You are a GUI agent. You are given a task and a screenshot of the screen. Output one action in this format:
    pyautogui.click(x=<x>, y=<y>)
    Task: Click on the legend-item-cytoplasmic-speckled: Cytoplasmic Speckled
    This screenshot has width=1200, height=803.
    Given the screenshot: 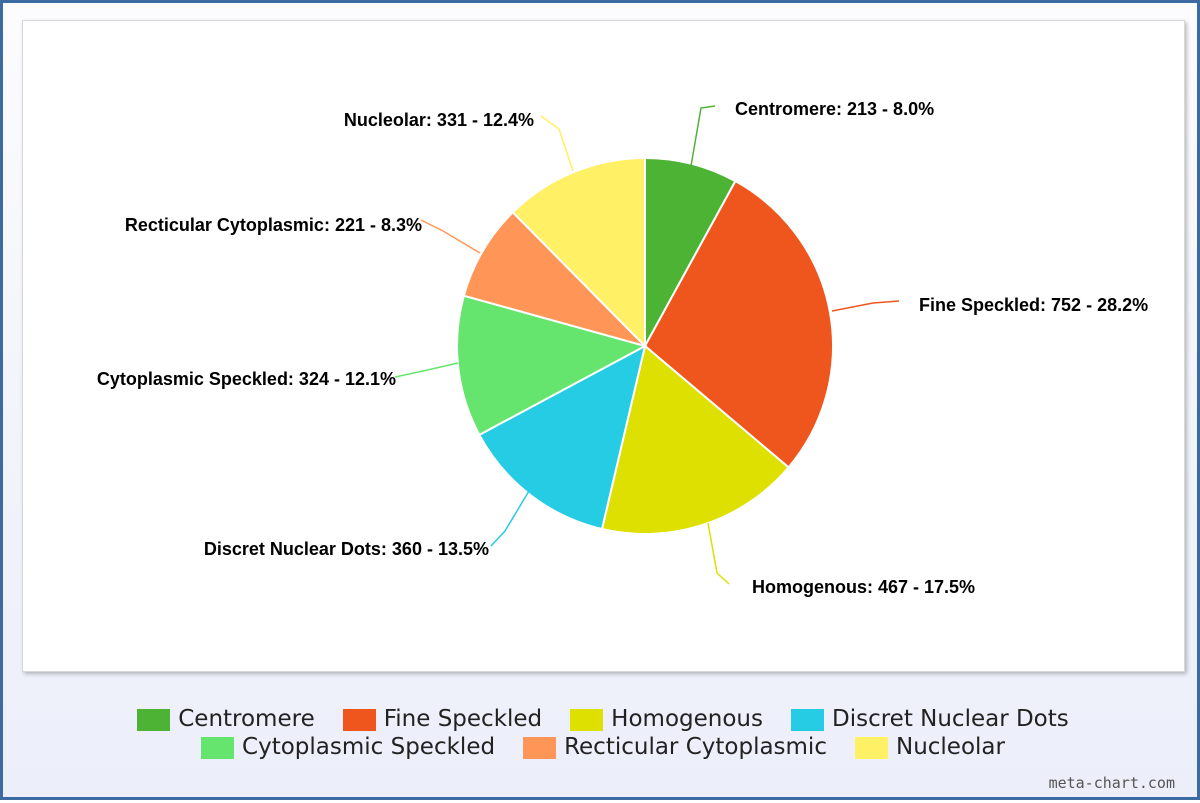 What is the action you would take?
    pyautogui.click(x=348, y=747)
    